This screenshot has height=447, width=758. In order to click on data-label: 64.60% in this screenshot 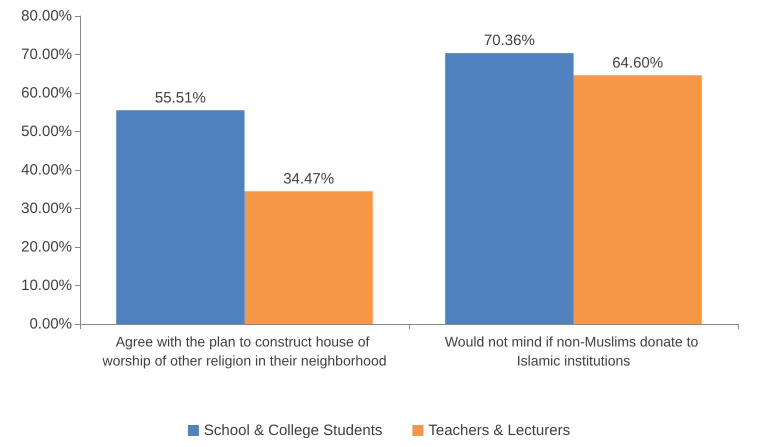, I will do `click(638, 63)`.